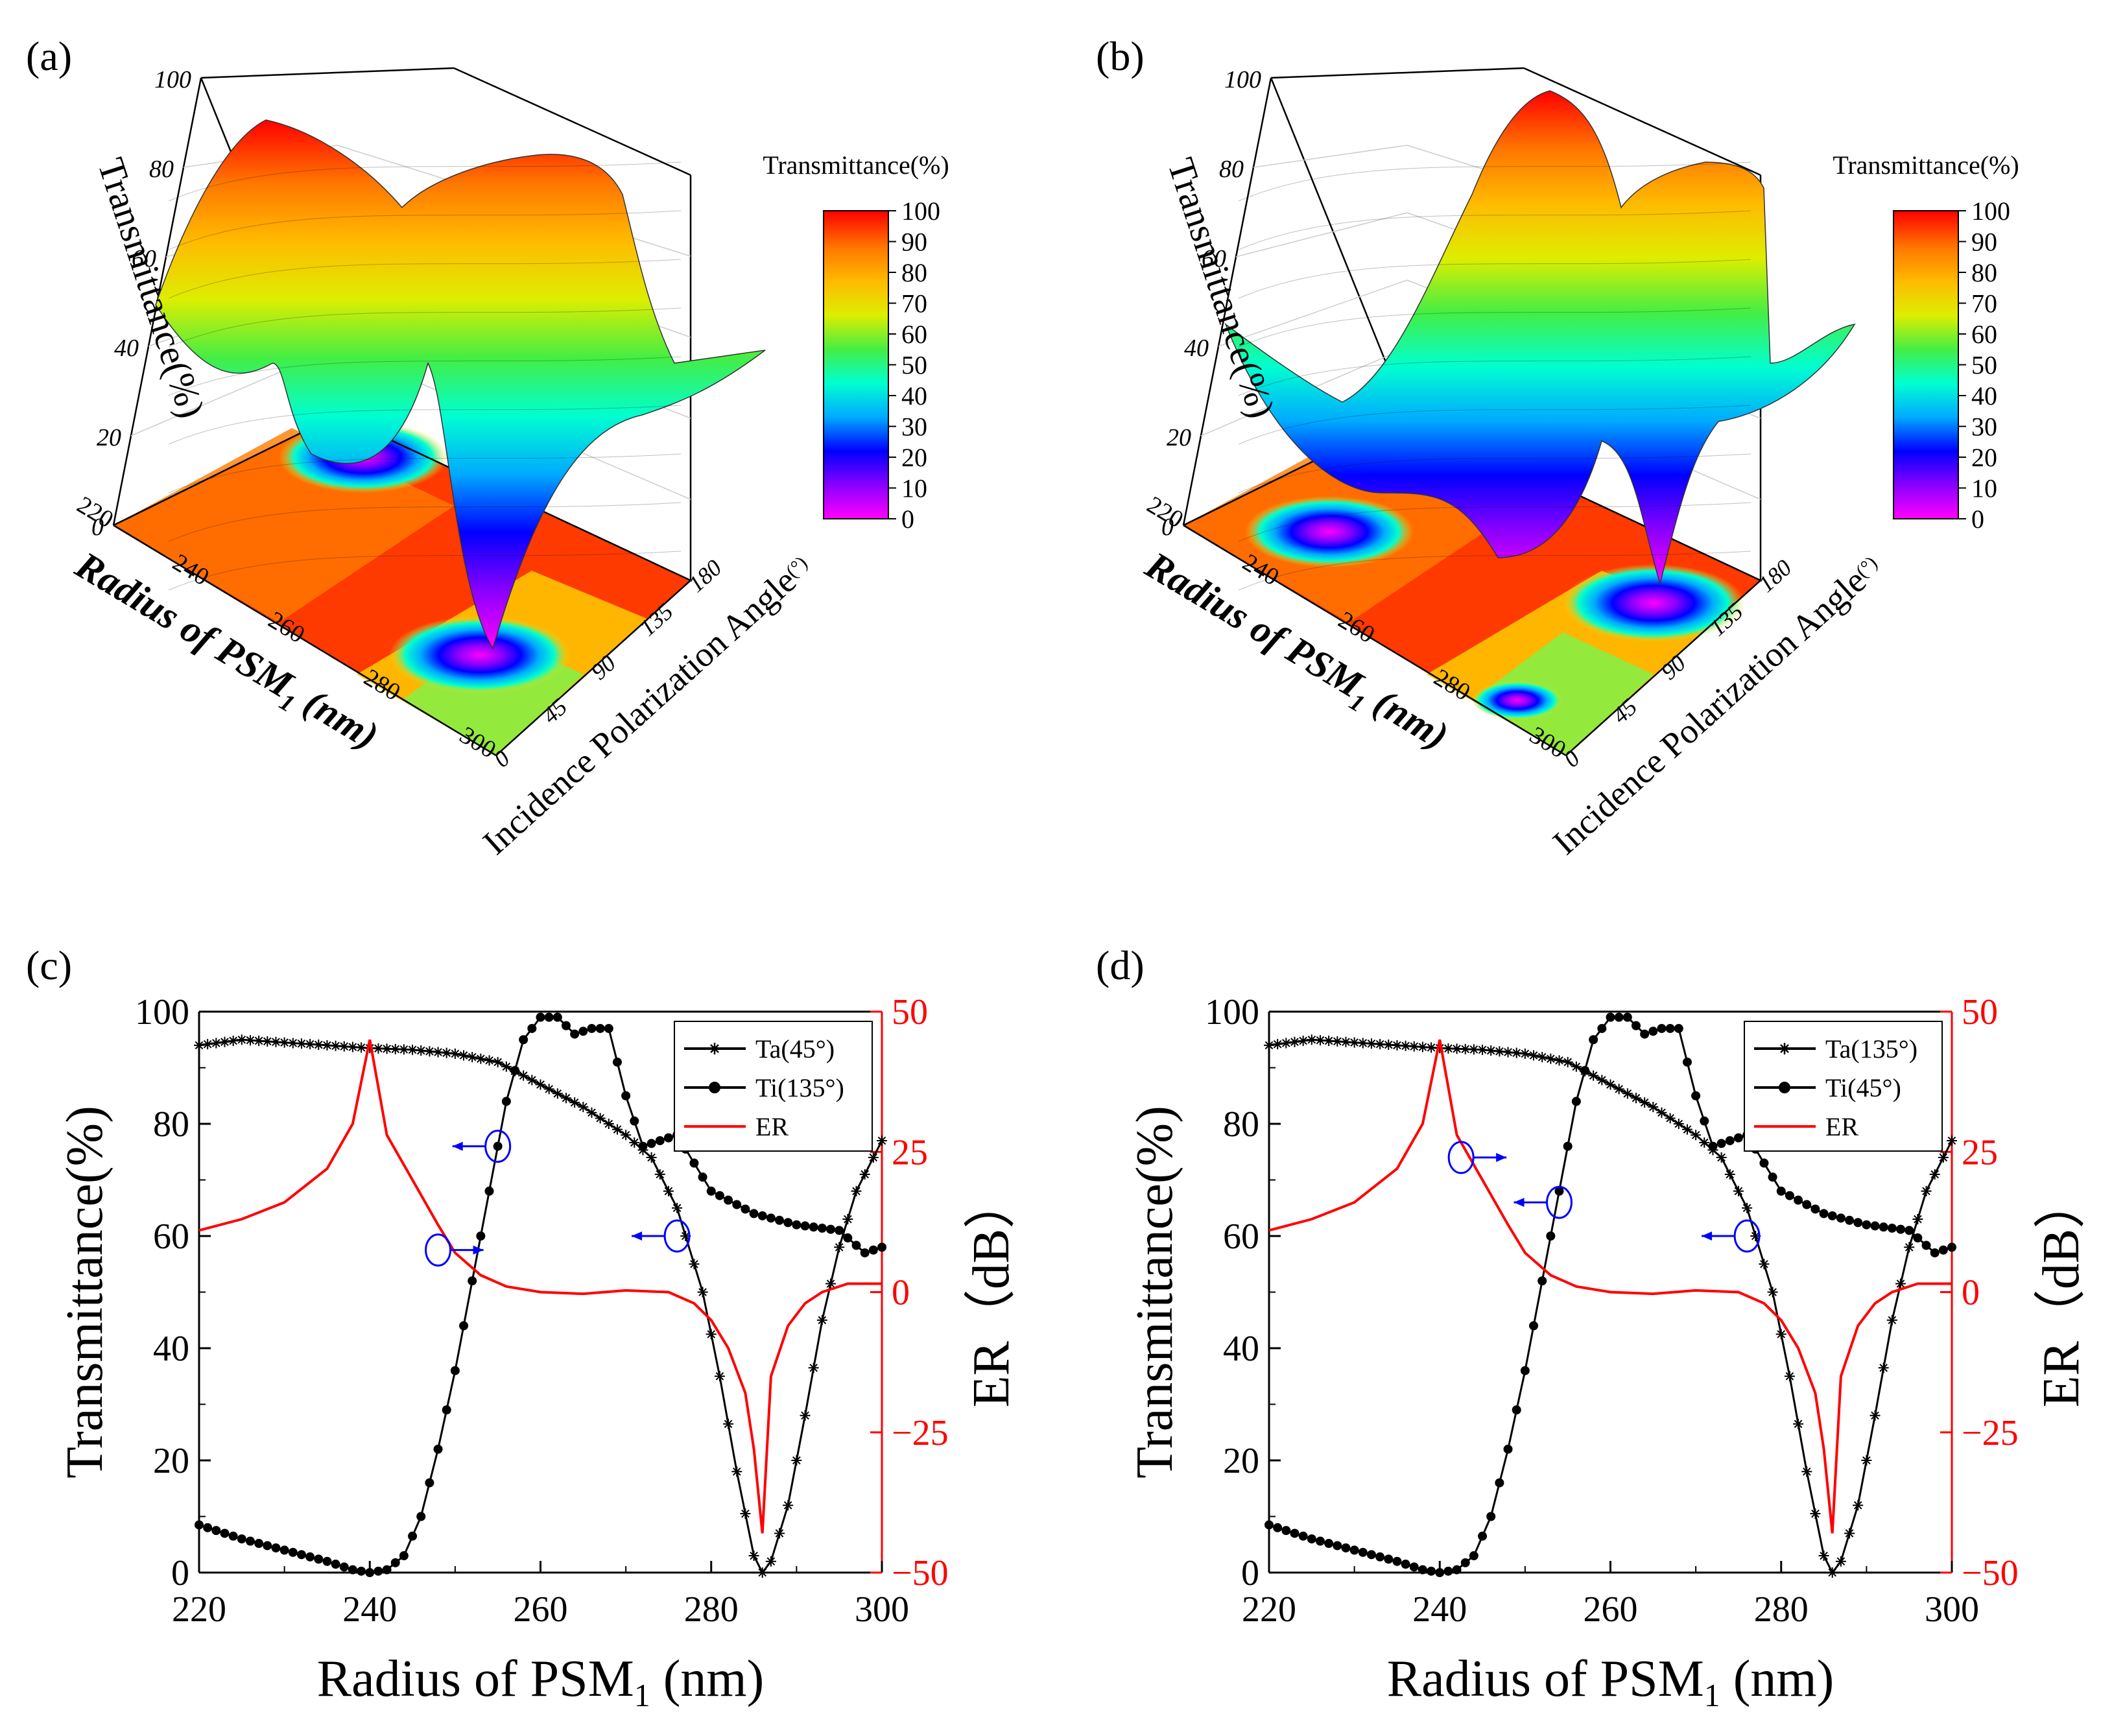 This screenshot has width=2101, height=1736. Describe the element at coordinates (475, 1678) in the screenshot. I see `x-axis-title-text: Radius of PSM` at that location.